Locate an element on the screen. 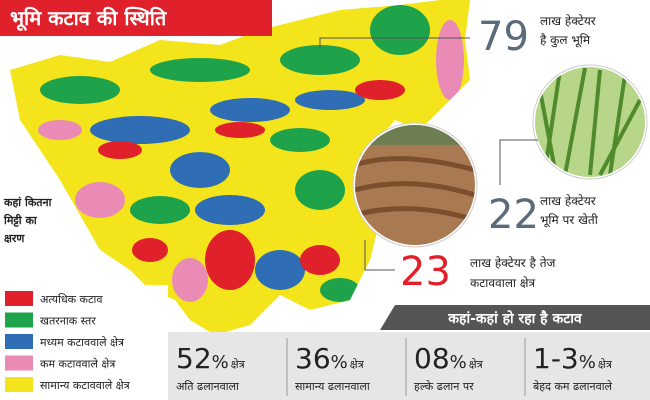  slope-value: 36% क्षेत्र is located at coordinates (330, 358).